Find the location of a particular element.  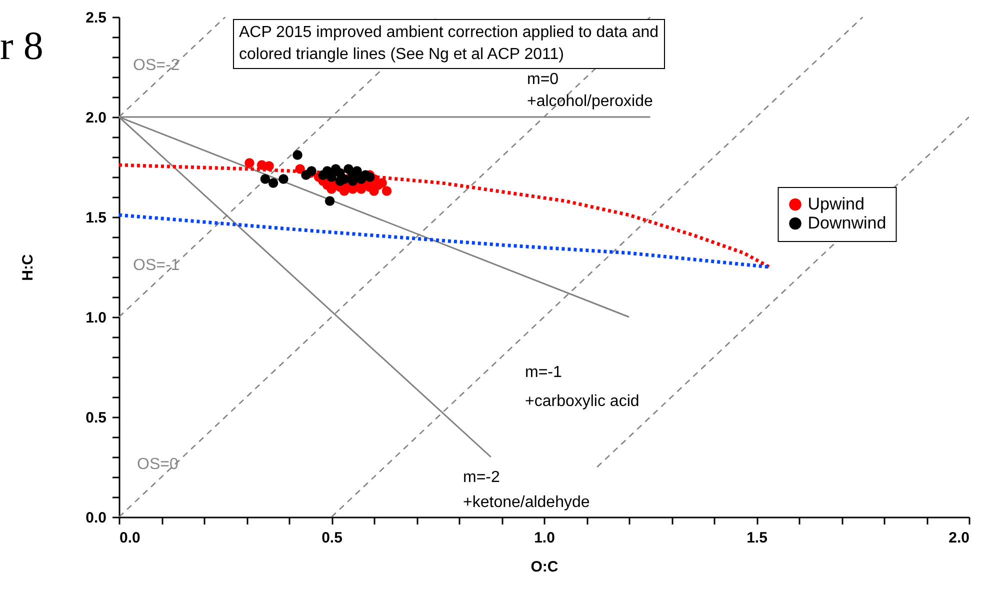

y-tick-label: 1.5 is located at coordinates (96, 218).